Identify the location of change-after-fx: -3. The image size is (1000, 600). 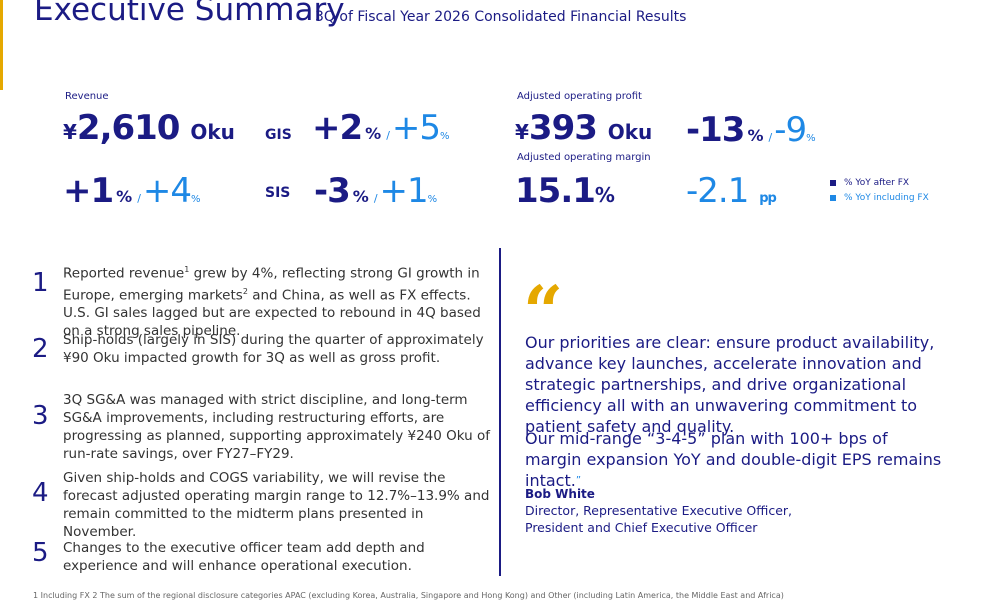
(332, 191).